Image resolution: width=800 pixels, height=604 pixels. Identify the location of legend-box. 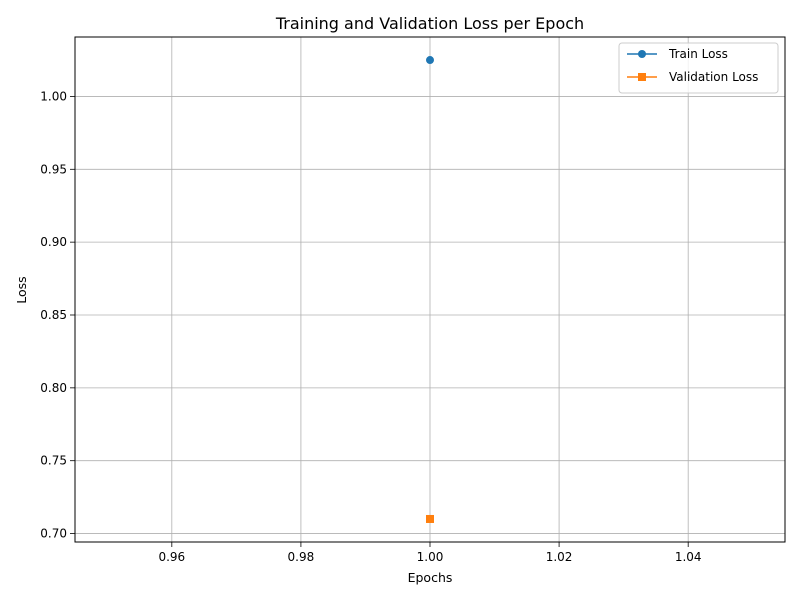
(698, 68).